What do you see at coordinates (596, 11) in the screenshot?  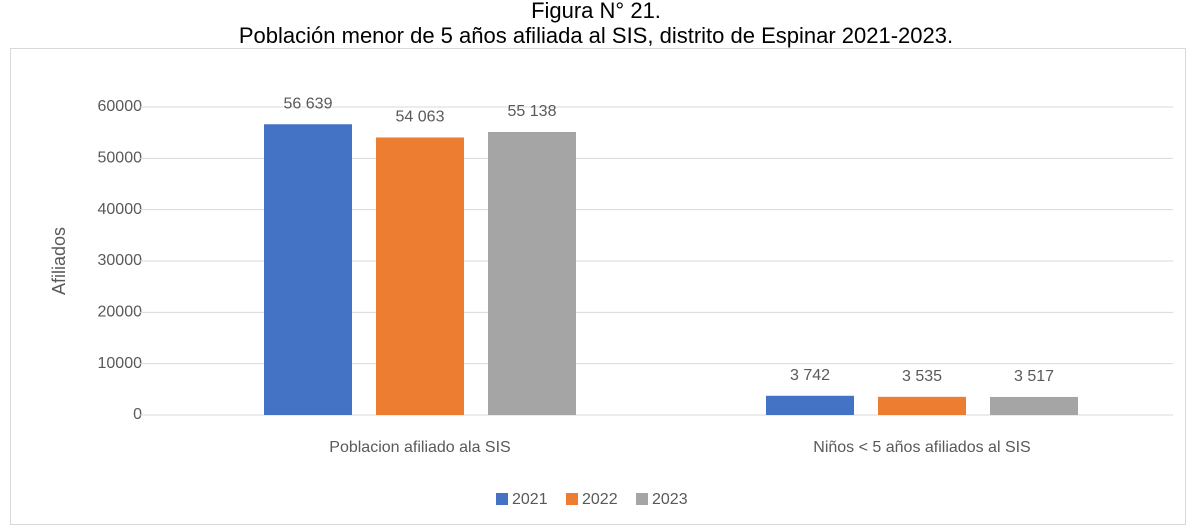 I see `chart-title: Figura N° 21.` at bounding box center [596, 11].